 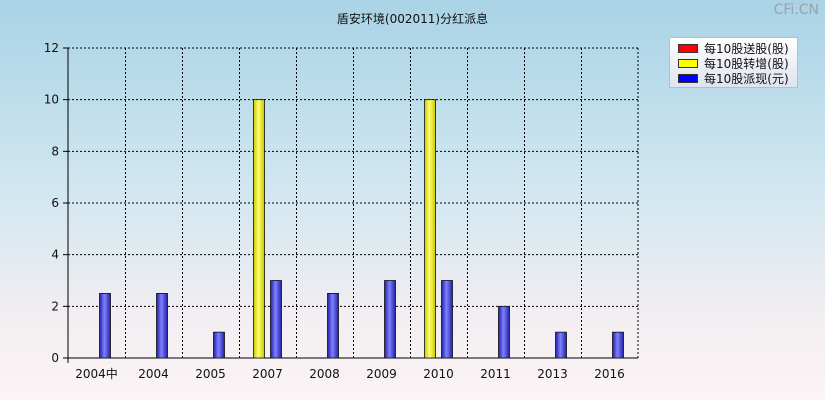 What do you see at coordinates (688, 78) in the screenshot?
I see `legend-swatch-pai` at bounding box center [688, 78].